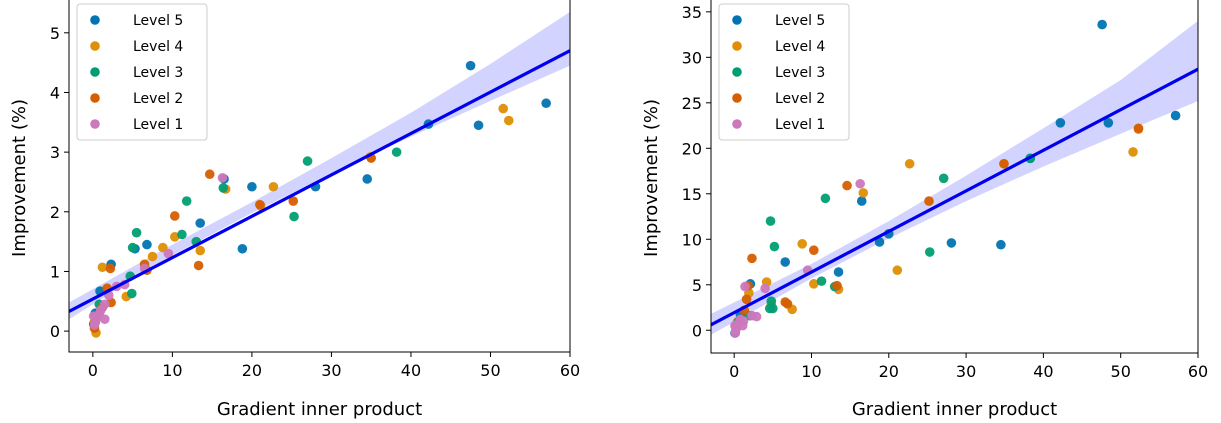  What do you see at coordinates (800, 21) in the screenshot?
I see `legend-label: Level 5` at bounding box center [800, 21].